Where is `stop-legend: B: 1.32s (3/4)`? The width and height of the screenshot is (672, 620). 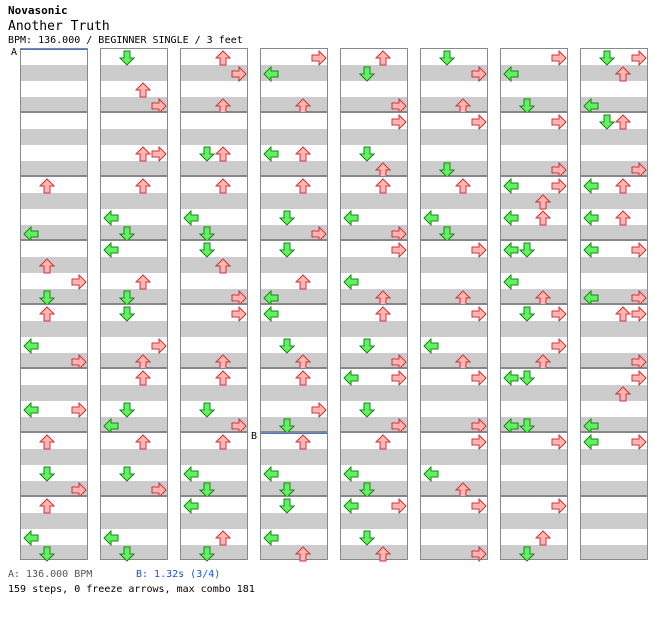 stop-legend: B: 1.32s (3/4) is located at coordinates (178, 574).